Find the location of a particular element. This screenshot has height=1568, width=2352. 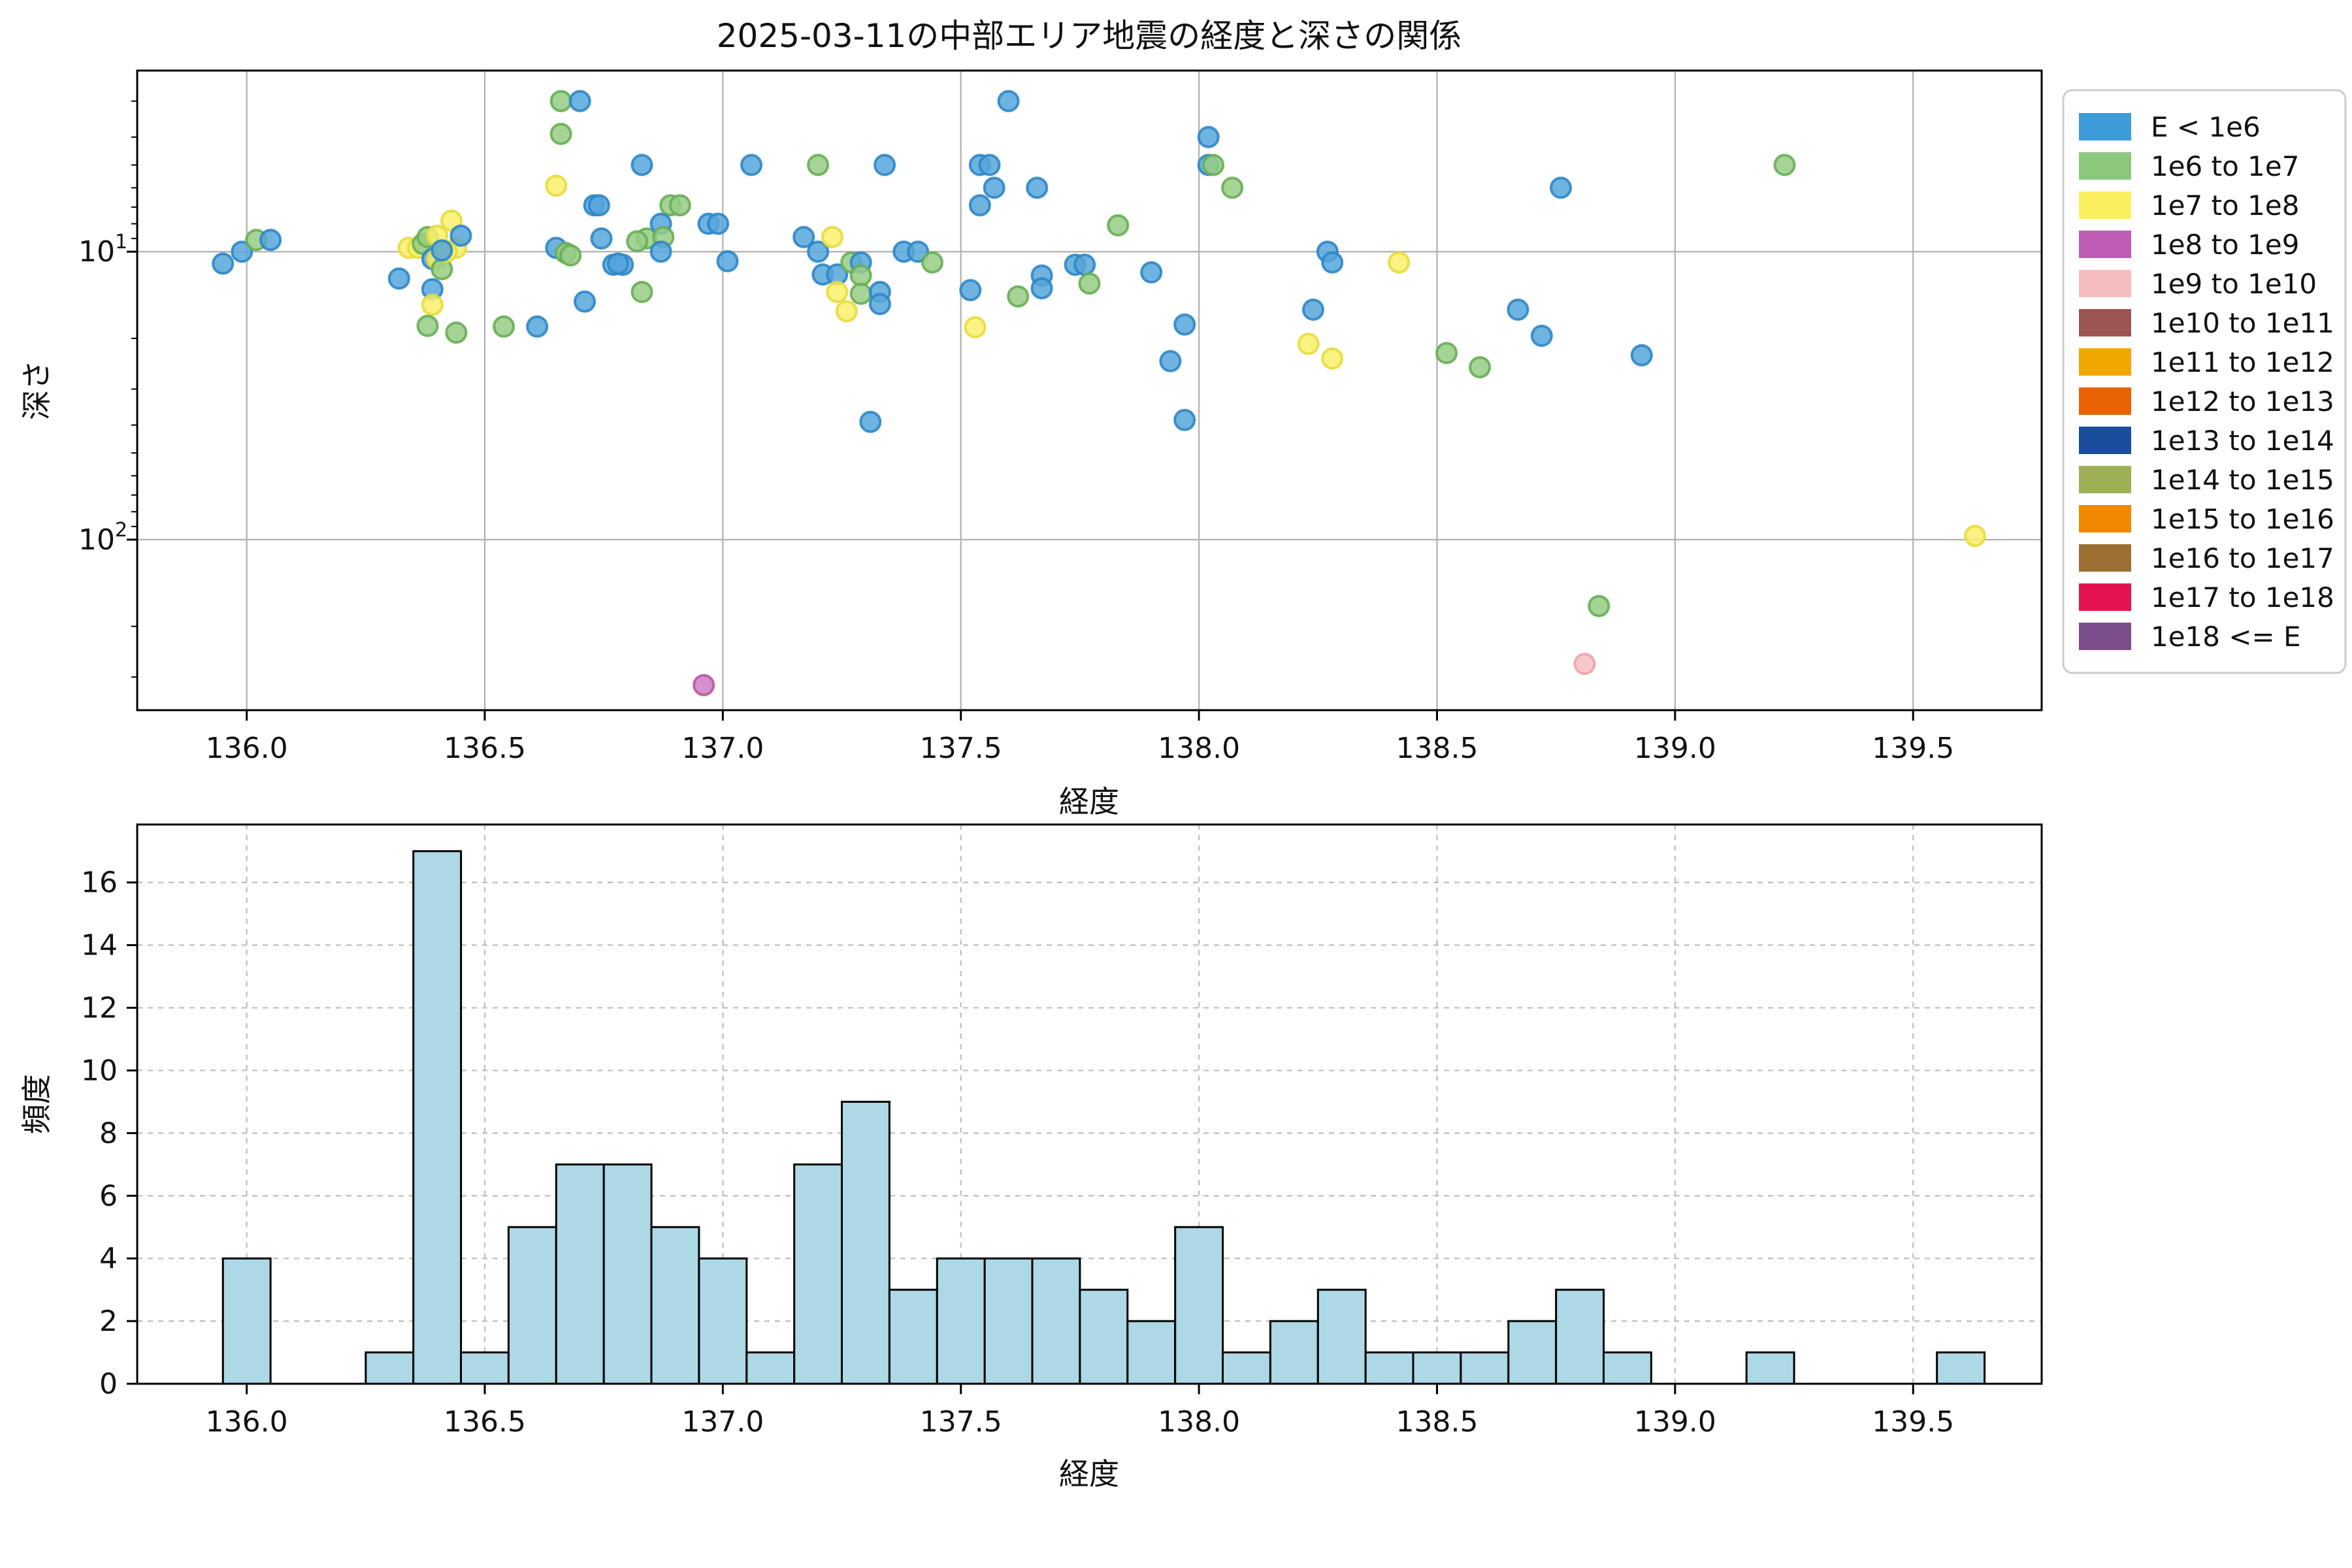

legend-box is located at coordinates (2204, 381).